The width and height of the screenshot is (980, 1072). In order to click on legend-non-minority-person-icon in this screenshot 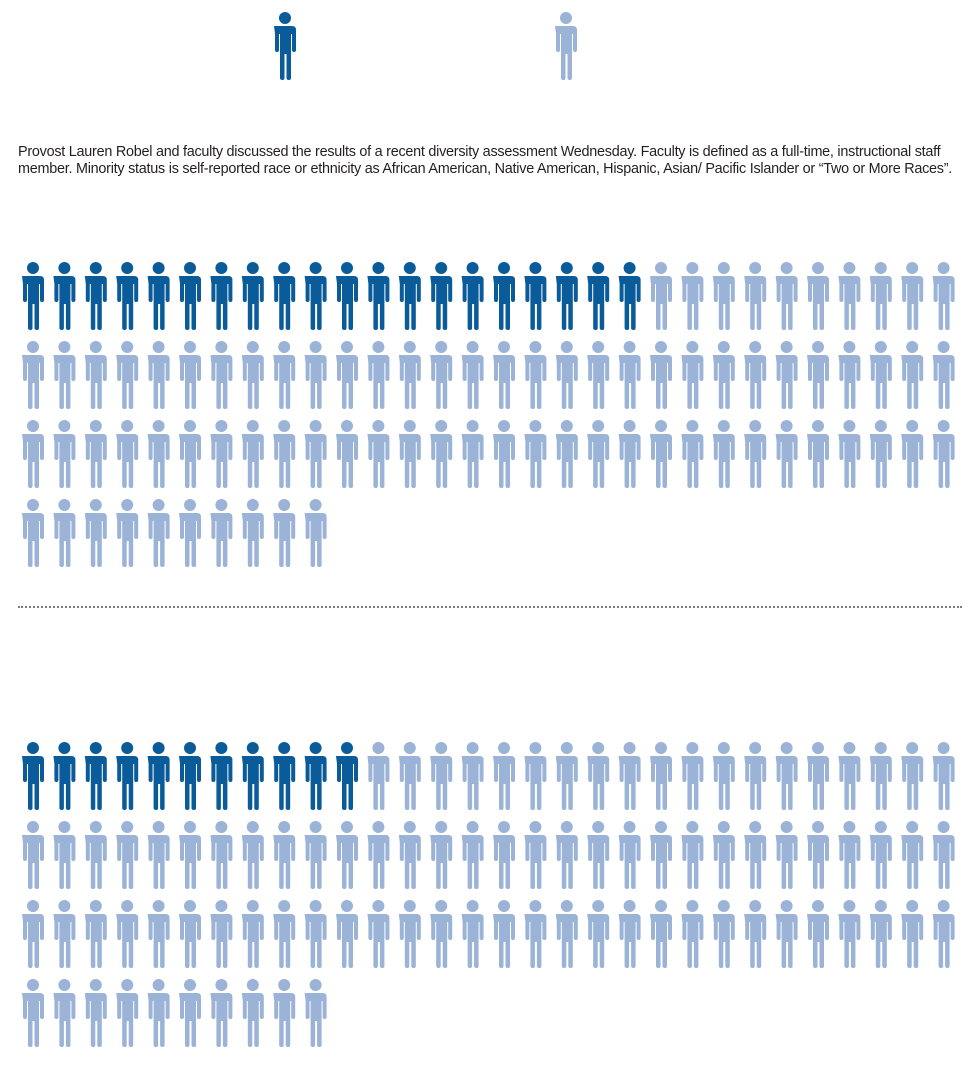, I will do `click(566, 46)`.